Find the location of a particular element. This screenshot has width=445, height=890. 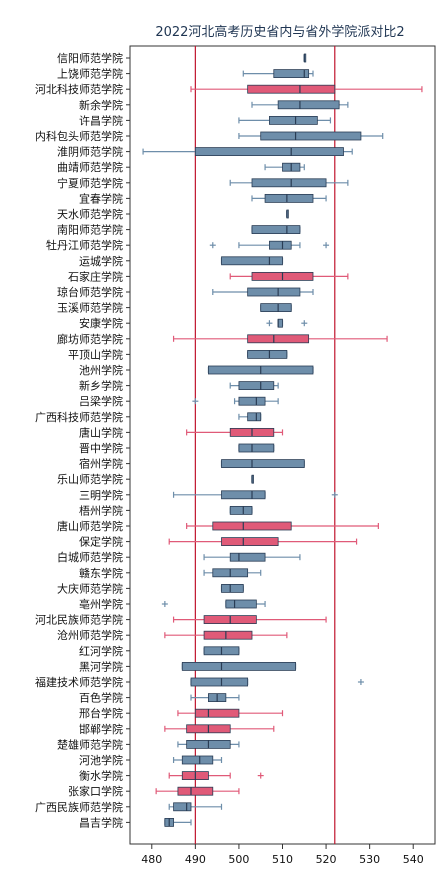

category-label: 黑河学院 is located at coordinates (101, 666).